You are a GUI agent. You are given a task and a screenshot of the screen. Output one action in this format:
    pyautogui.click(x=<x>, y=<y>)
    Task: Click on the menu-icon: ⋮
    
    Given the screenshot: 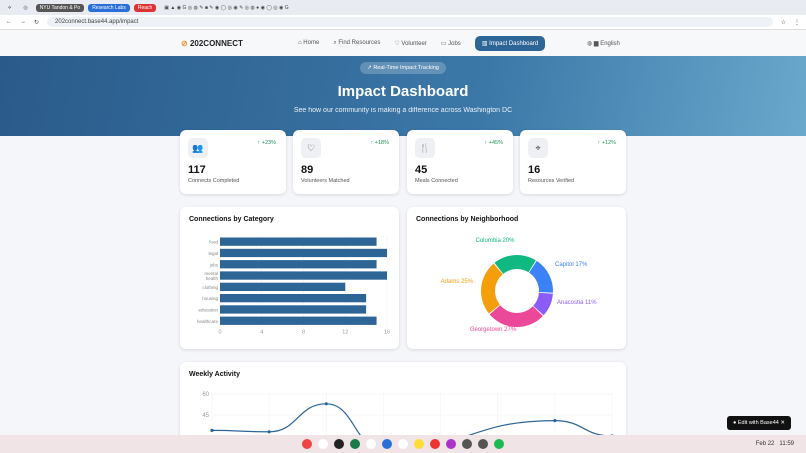 What is the action you would take?
    pyautogui.click(x=797, y=22)
    